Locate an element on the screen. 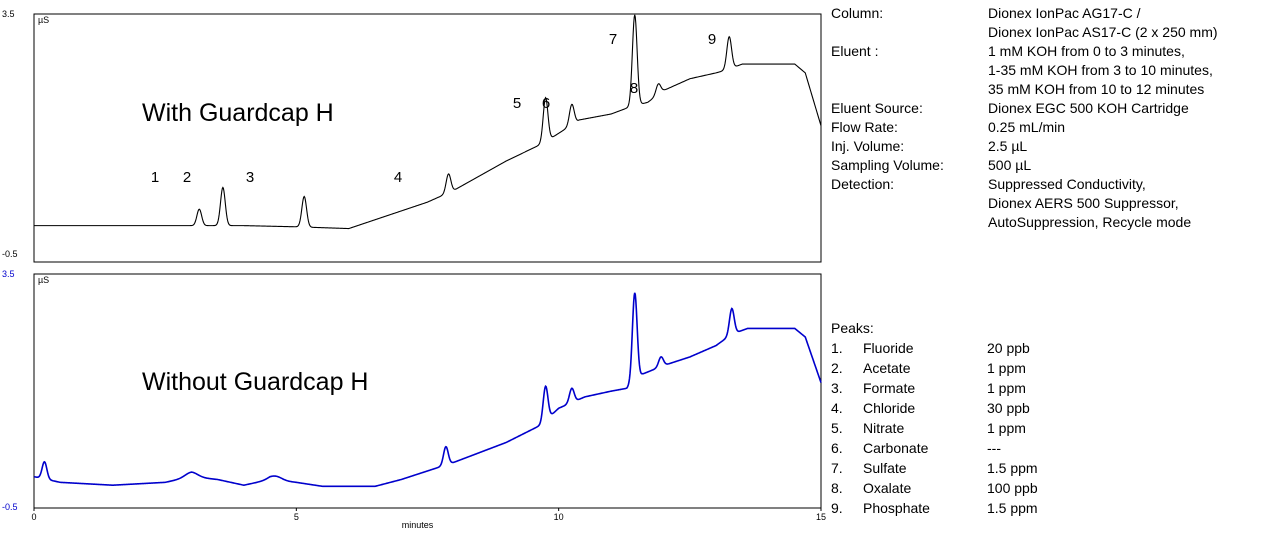 Image resolution: width=1281 pixels, height=541 pixels. peak-name: Formate is located at coordinates (889, 388).